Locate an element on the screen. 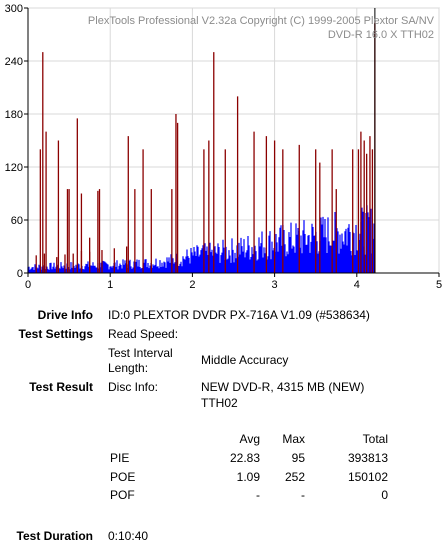 This screenshot has height=548, width=448. stats-row-name: POF is located at coordinates (122, 495).